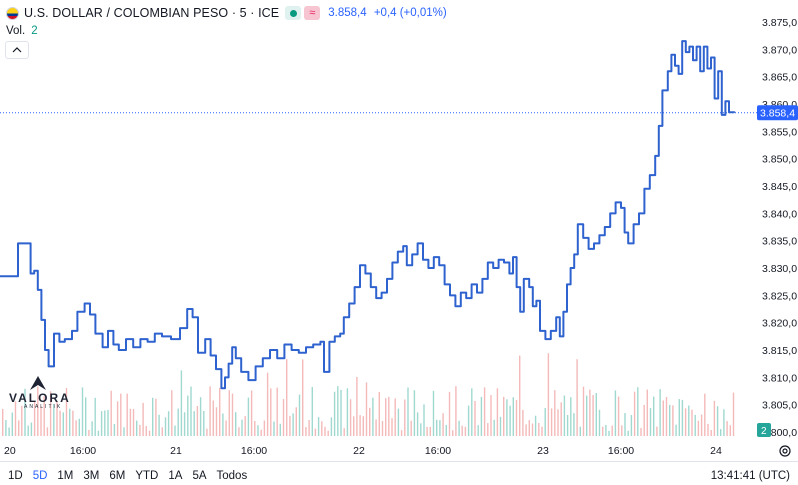 This screenshot has height=485, width=798. I want to click on x-tick-label: 21, so click(176, 451).